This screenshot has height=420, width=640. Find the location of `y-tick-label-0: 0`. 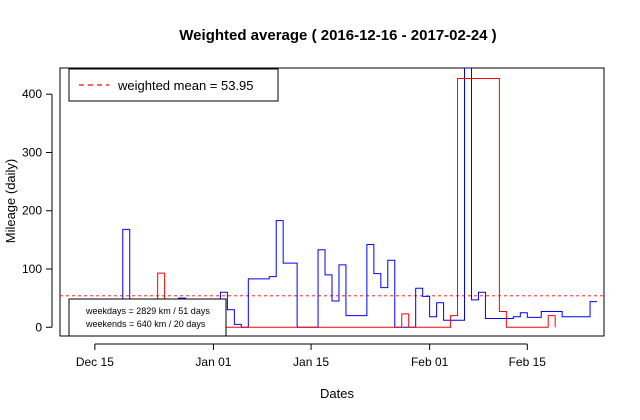

y-tick-label-0: 0 is located at coordinates (38, 327).